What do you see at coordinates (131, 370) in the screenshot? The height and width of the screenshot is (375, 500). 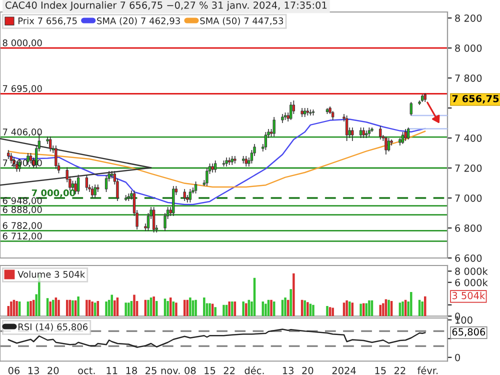 I see `x-tick-label: 18` at bounding box center [131, 370].